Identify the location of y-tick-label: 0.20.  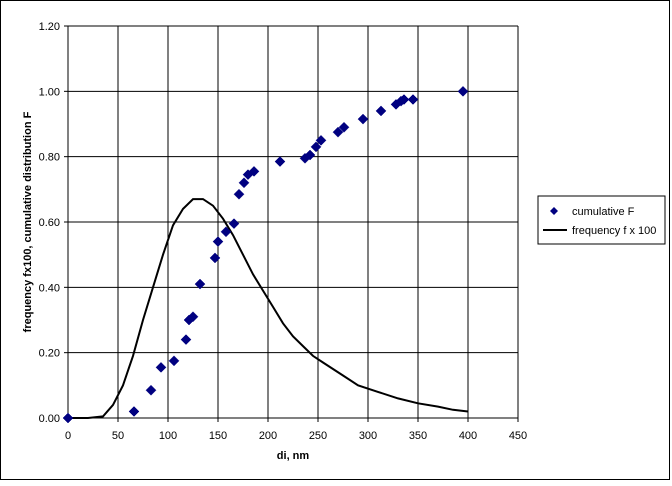
(49, 354).